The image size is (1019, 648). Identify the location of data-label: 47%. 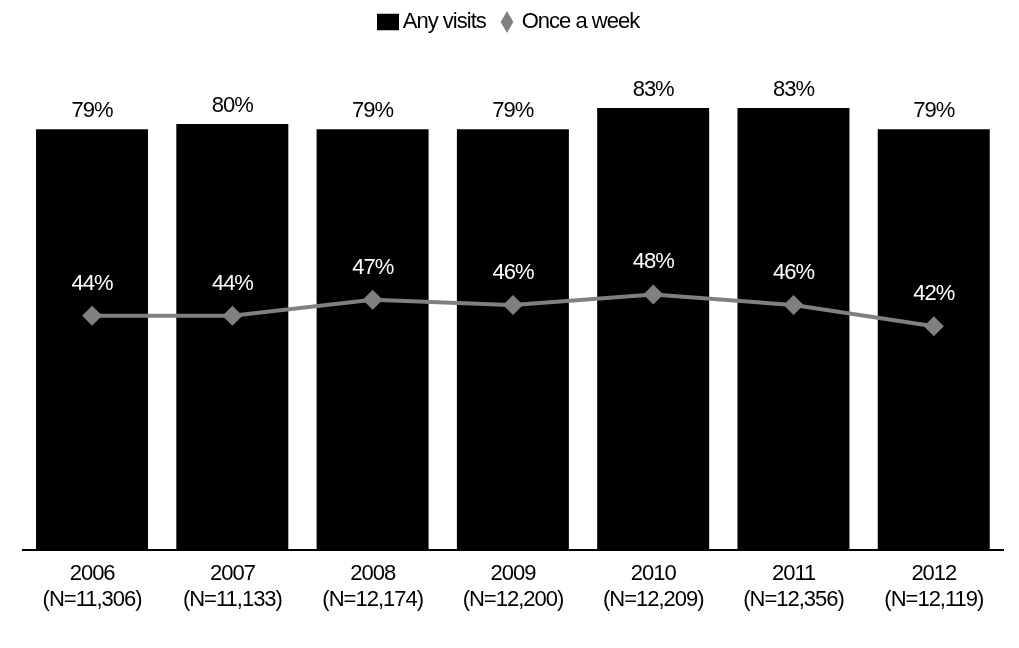
(373, 266).